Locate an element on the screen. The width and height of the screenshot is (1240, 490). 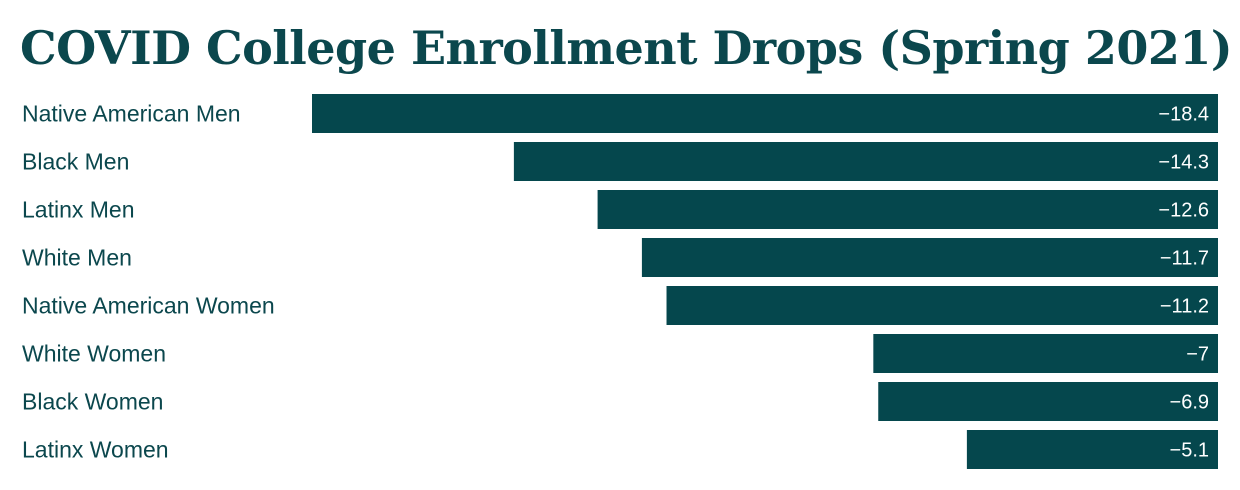
value-label-white-men: −11.7 is located at coordinates (1184, 259).